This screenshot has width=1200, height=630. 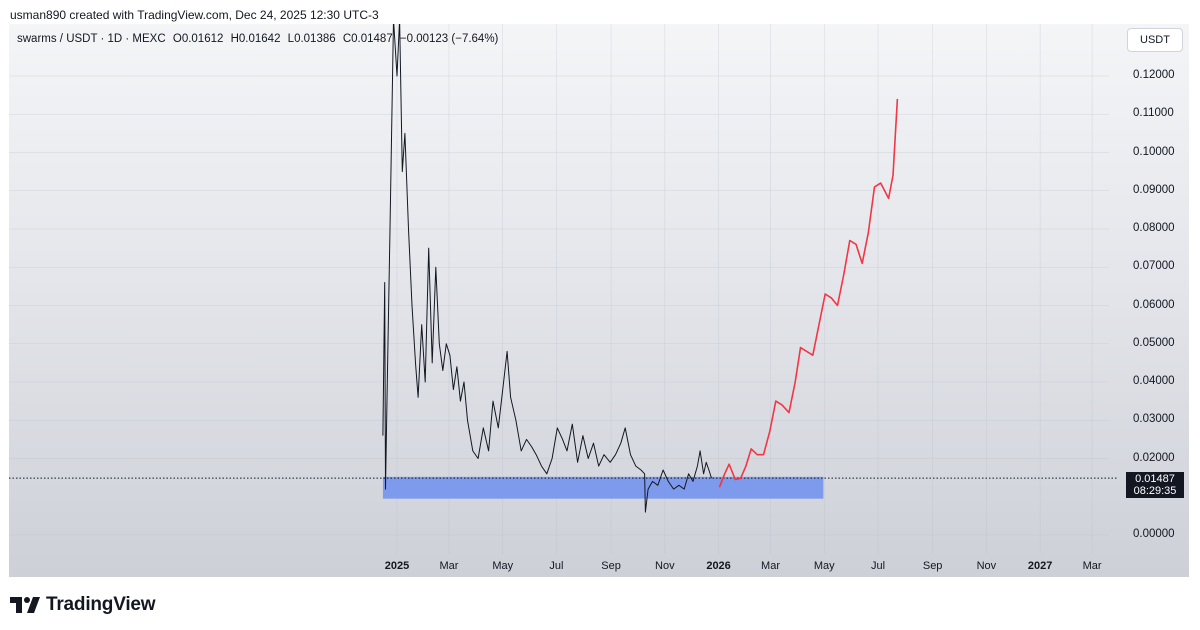 What do you see at coordinates (718, 566) in the screenshot?
I see `x-tick-label: 2026` at bounding box center [718, 566].